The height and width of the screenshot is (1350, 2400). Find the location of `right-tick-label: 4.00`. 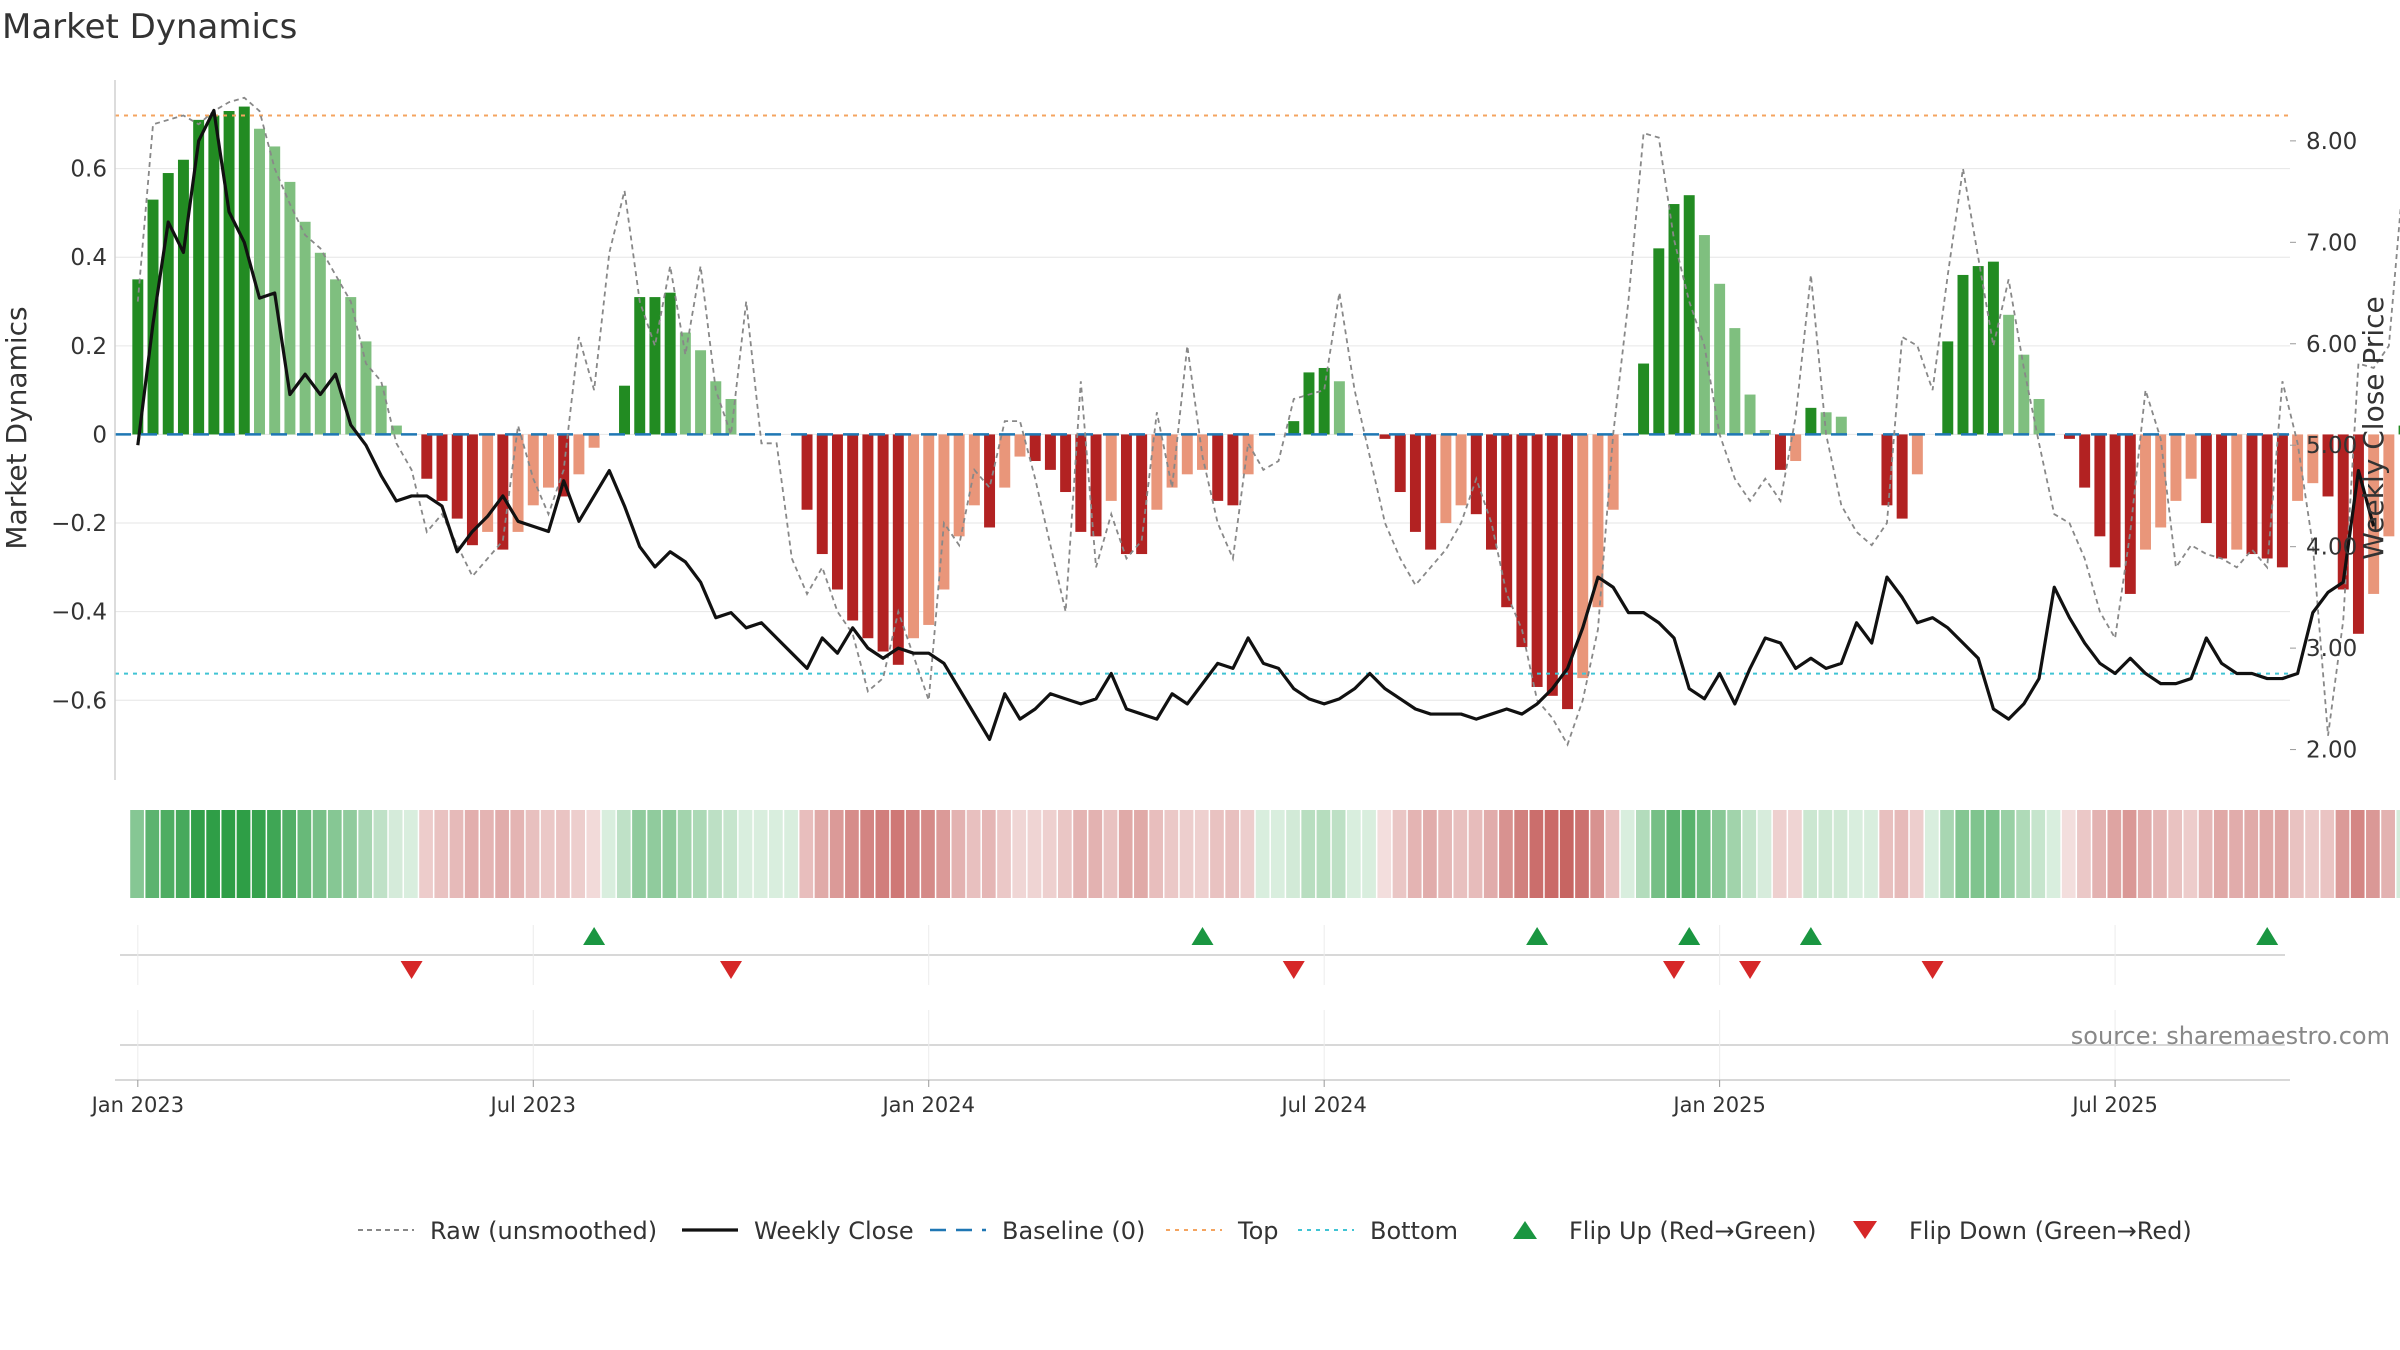

right-tick-label: 4.00 is located at coordinates (2331, 548).